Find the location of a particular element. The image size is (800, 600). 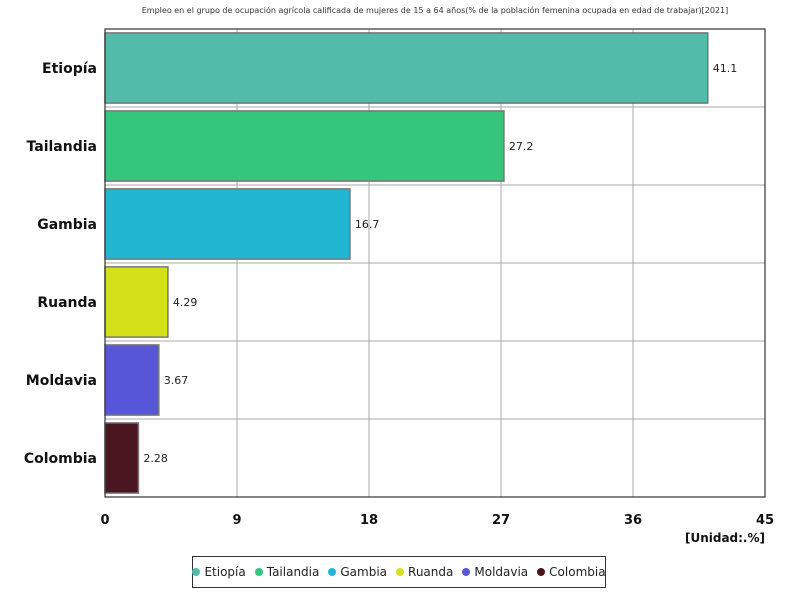

legend-item: Gambia is located at coordinates (357, 572).